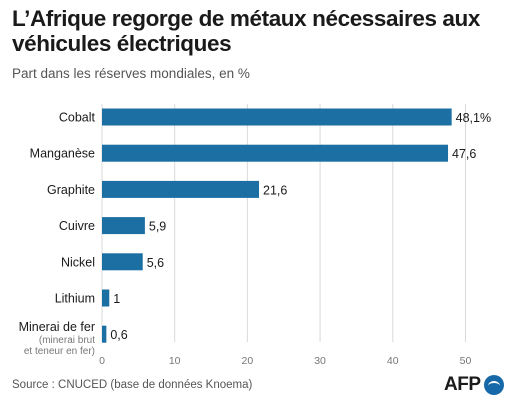  Describe the element at coordinates (132, 385) in the screenshot. I see `source-note: Source : CNUCED (base de données Knoema)` at that location.